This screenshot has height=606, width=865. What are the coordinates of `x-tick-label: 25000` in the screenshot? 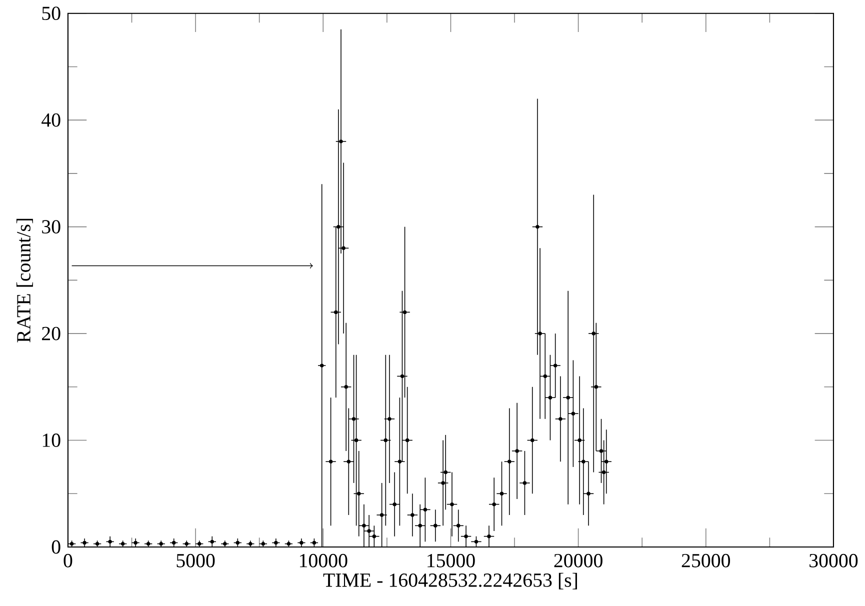 It's located at (706, 561).